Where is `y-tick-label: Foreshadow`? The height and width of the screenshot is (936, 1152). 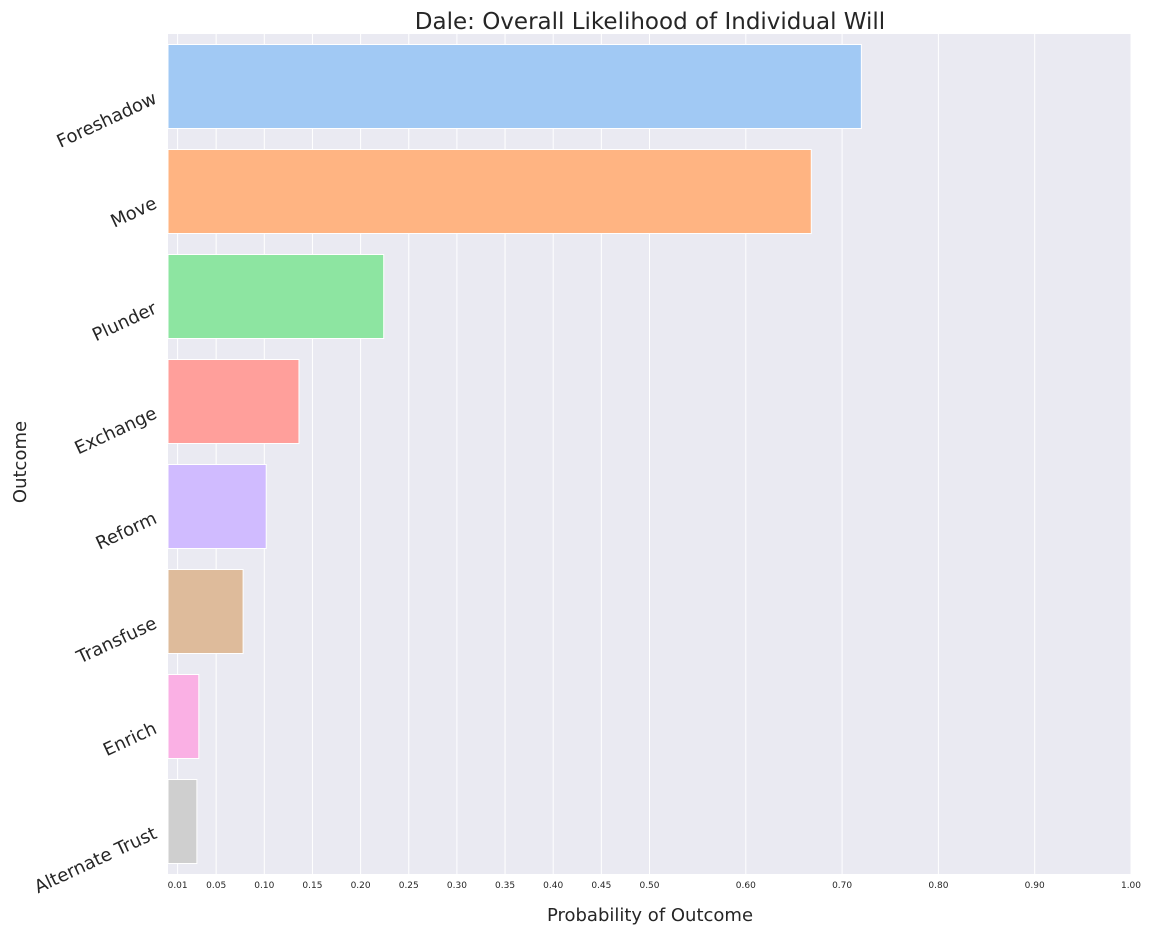
y-tick-label: Foreshadow is located at coordinates (107, 120).